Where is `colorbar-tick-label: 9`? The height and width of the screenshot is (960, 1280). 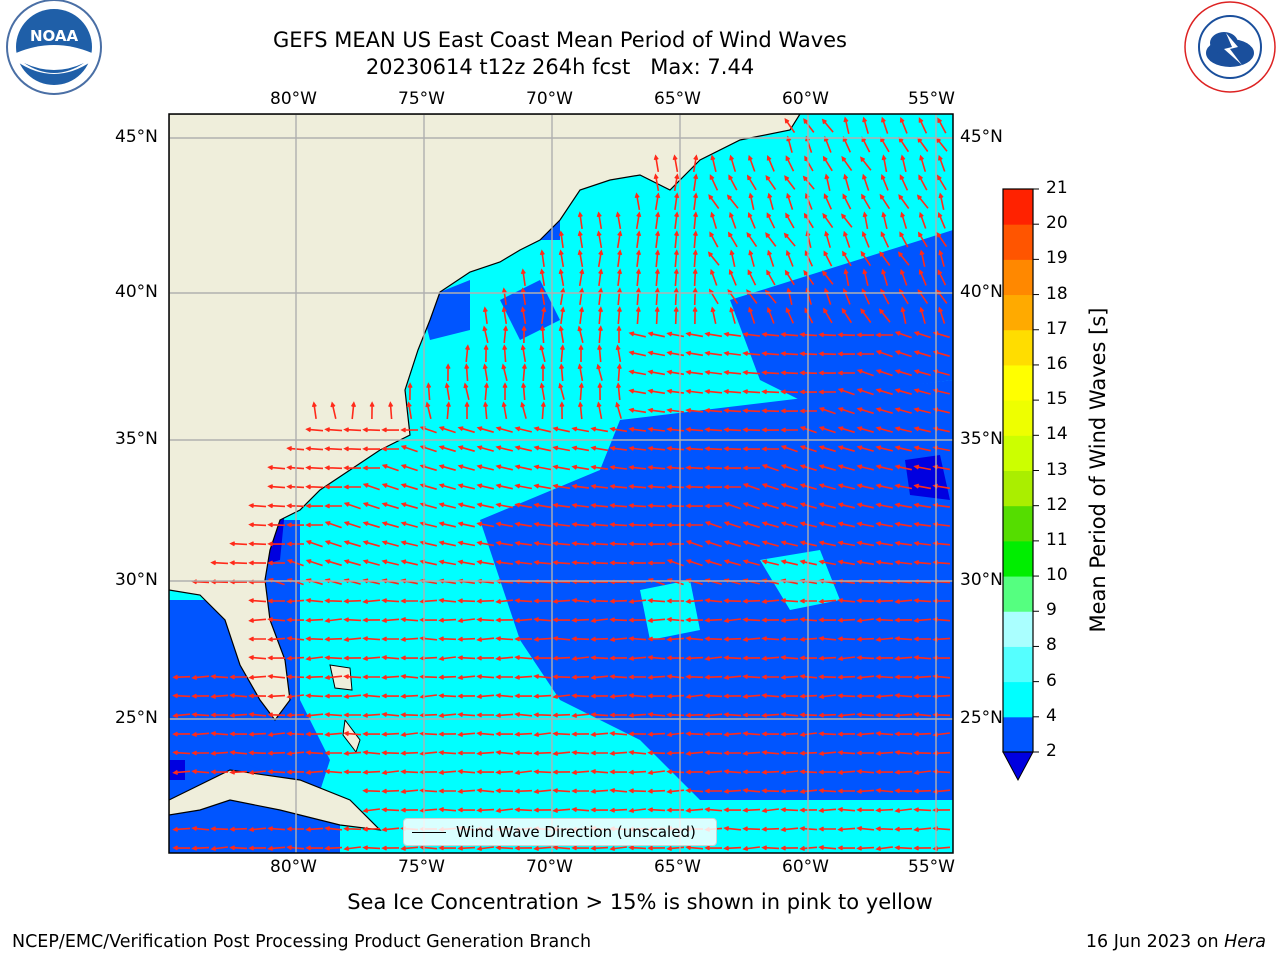
colorbar-tick-label: 9 is located at coordinates (1051, 610).